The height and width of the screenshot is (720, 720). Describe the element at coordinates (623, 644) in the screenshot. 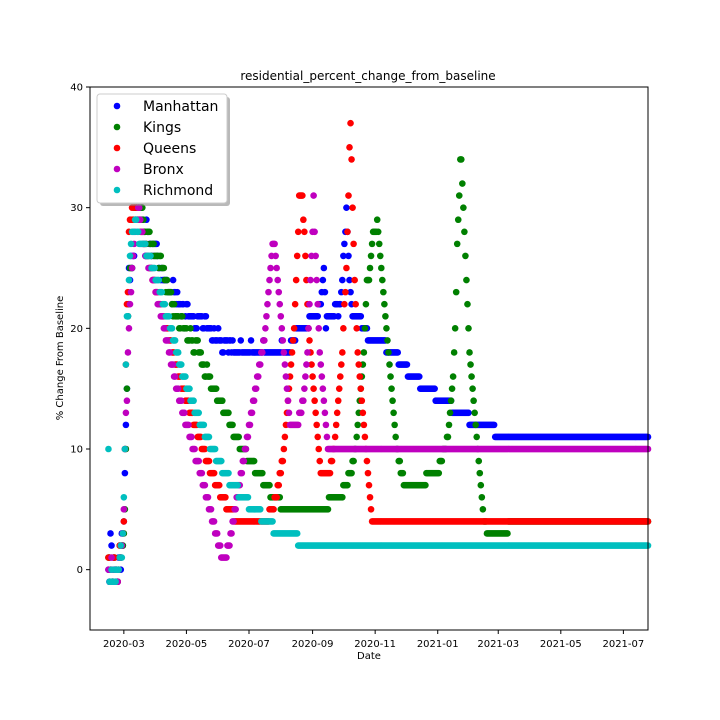

I see `x-tick-label: 2021-07` at that location.